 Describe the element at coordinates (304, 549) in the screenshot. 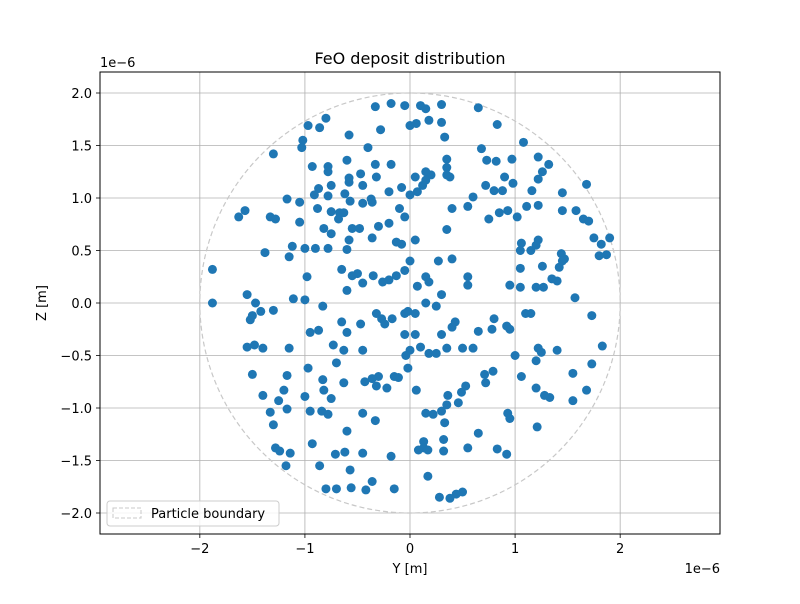

I see `x-tick-label: −1` at that location.